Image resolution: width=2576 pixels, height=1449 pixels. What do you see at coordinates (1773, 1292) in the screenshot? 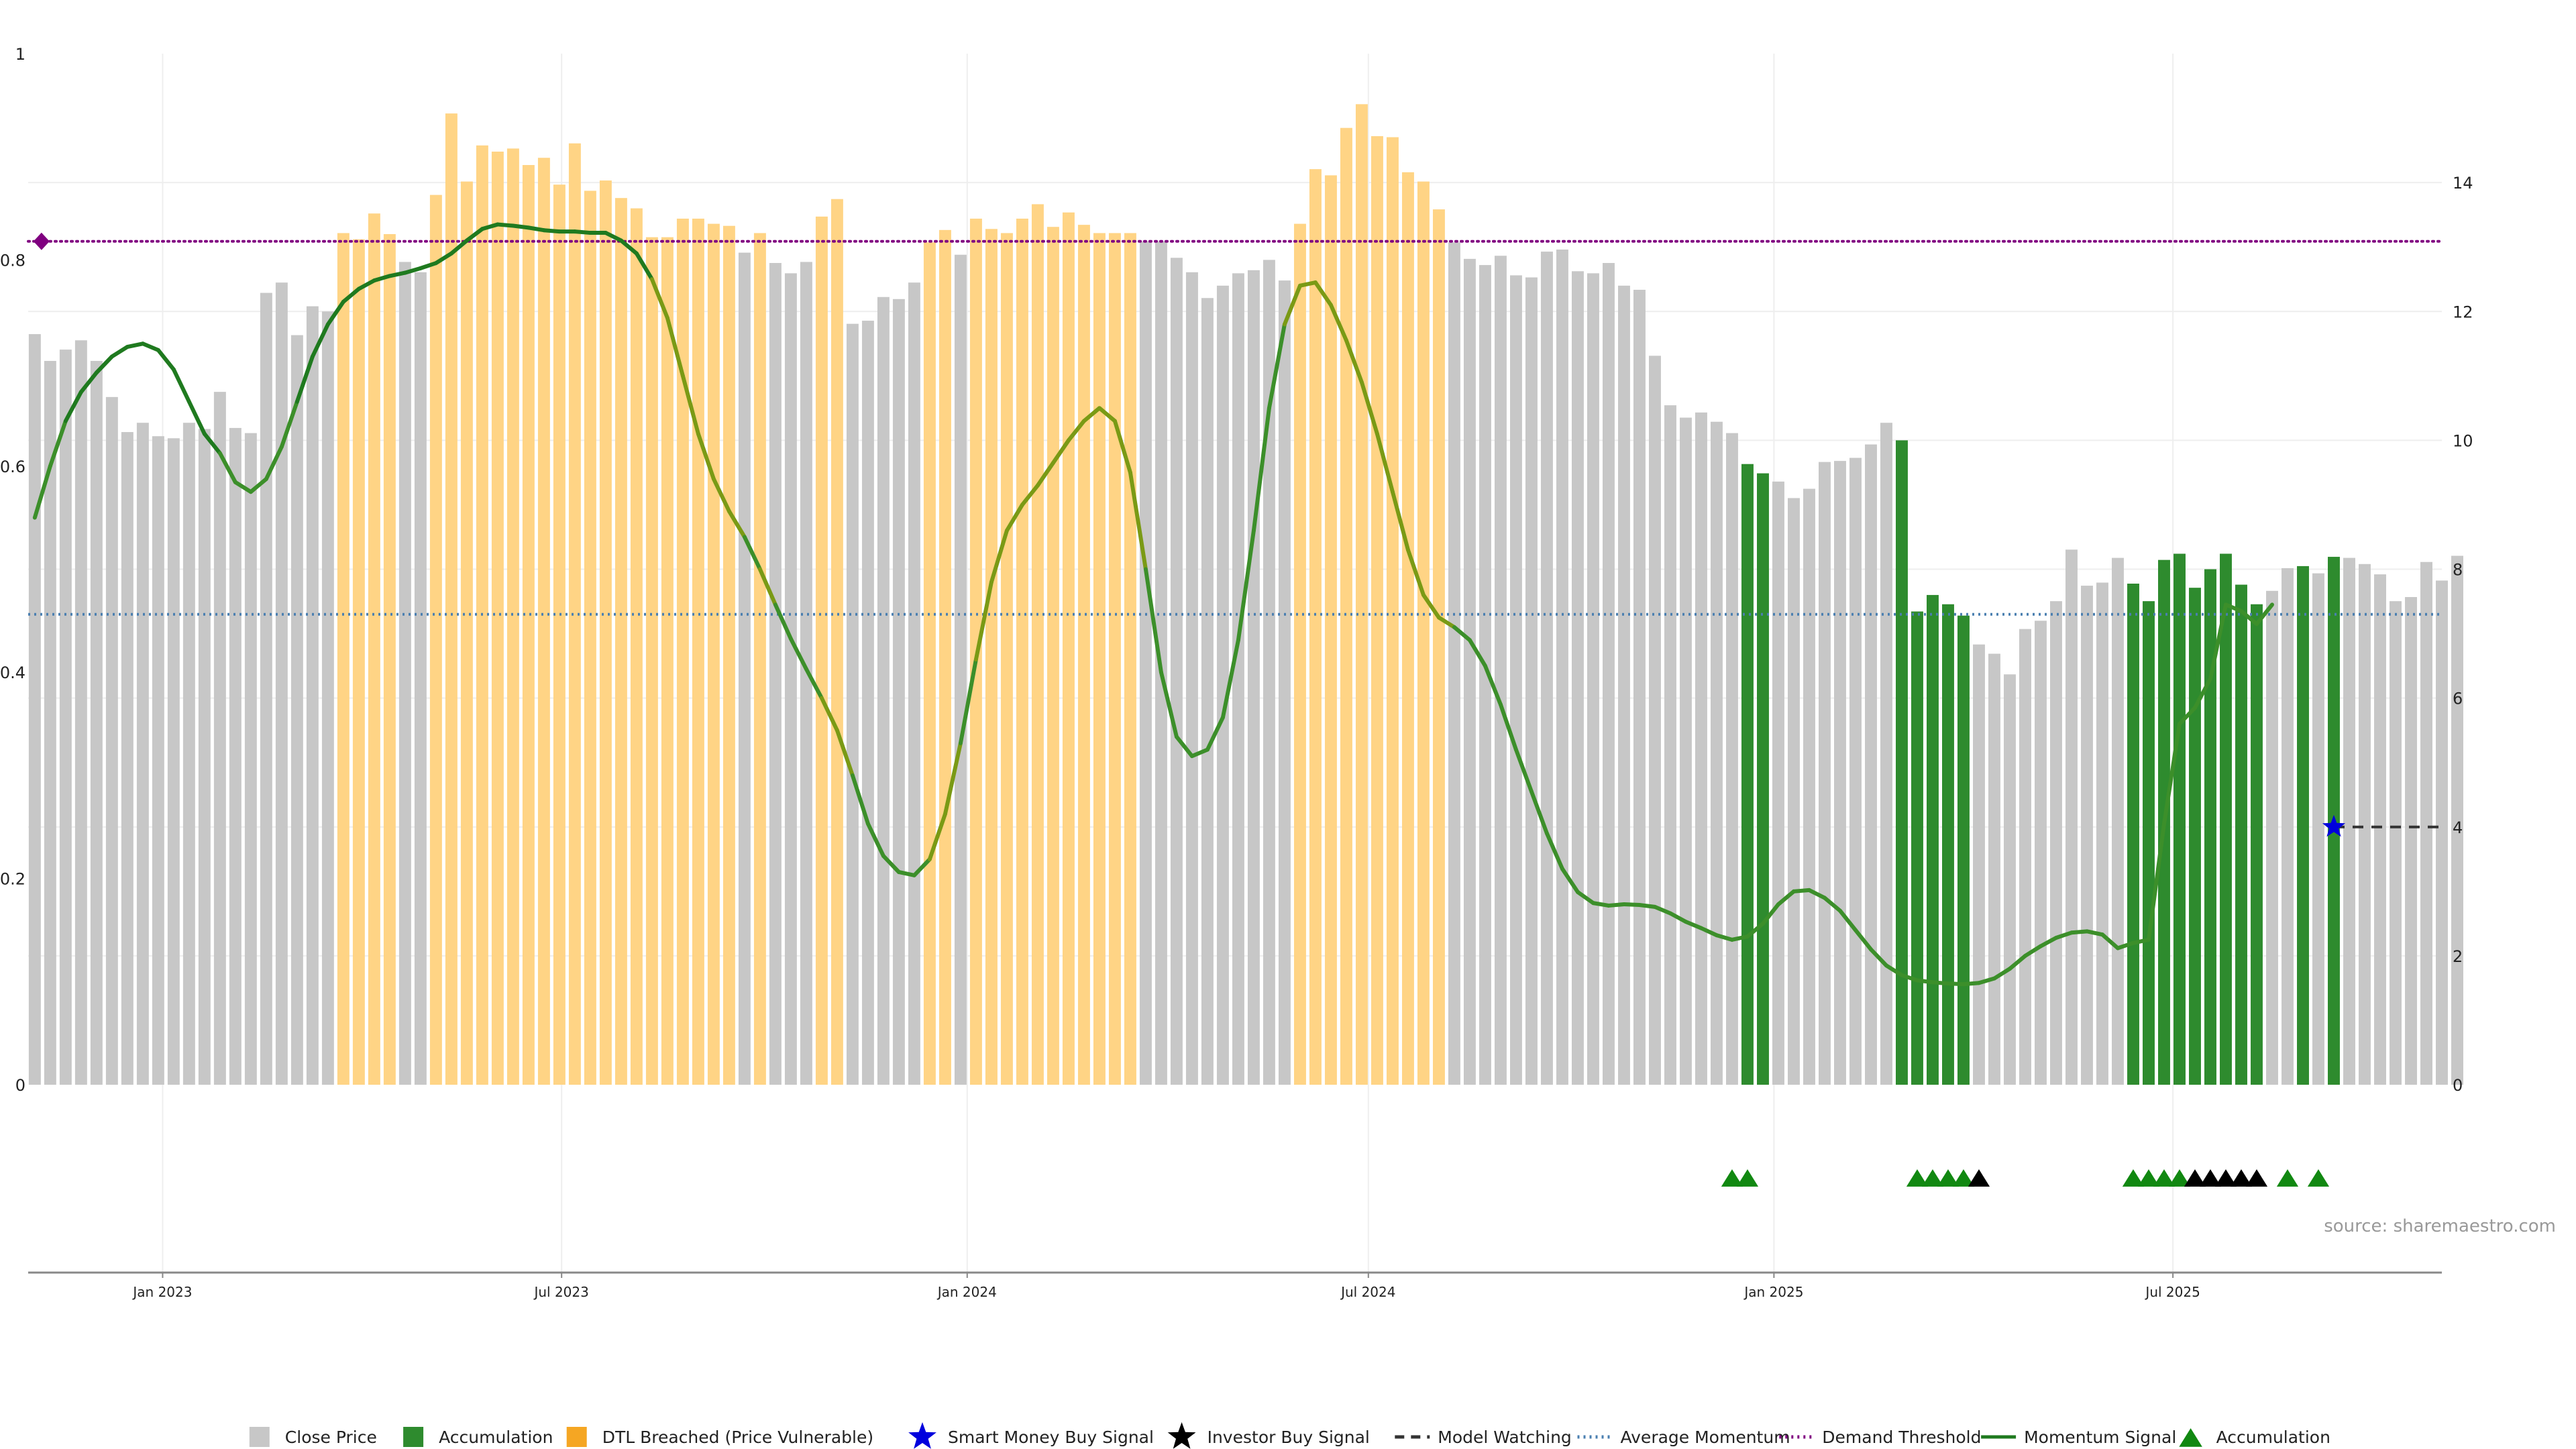
I see `x-axis-tick-label: Jan 2025` at bounding box center [1773, 1292].